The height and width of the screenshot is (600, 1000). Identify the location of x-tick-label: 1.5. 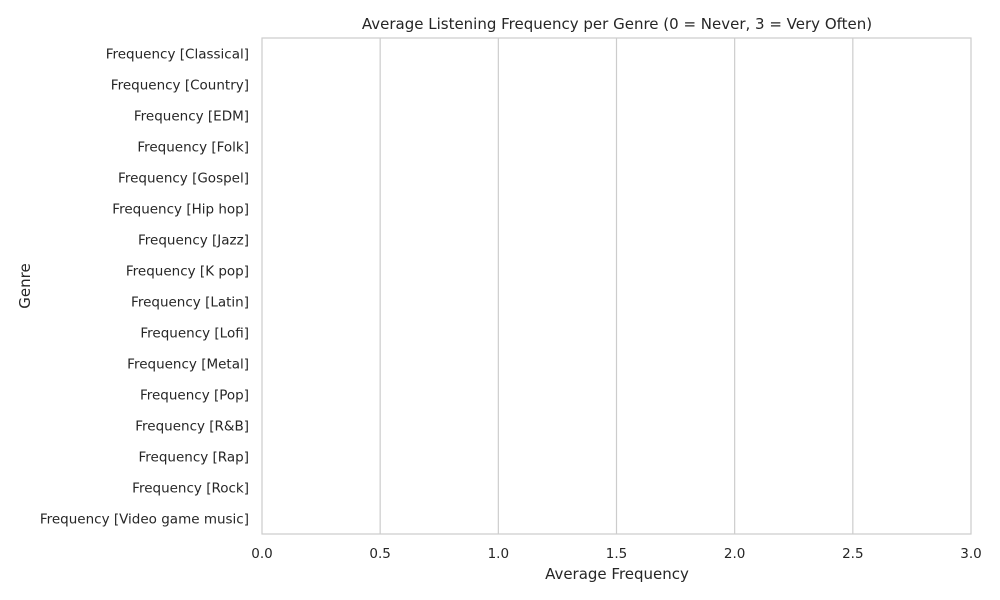
(616, 554).